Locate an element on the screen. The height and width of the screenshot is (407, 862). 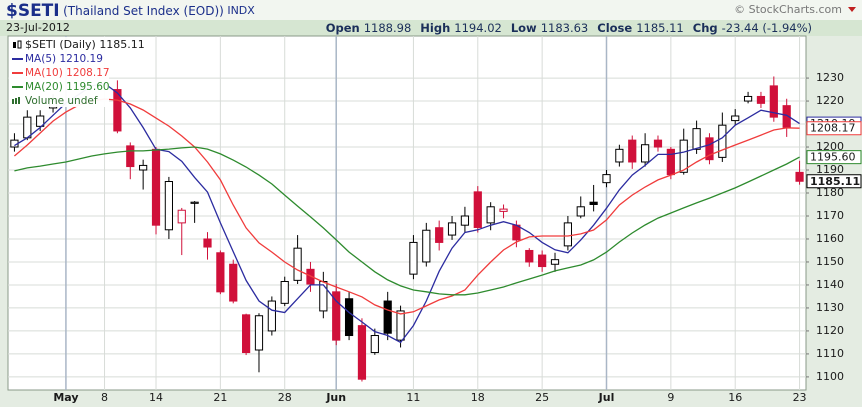
last-value-label: 1208.17 is located at coordinates (833, 128).